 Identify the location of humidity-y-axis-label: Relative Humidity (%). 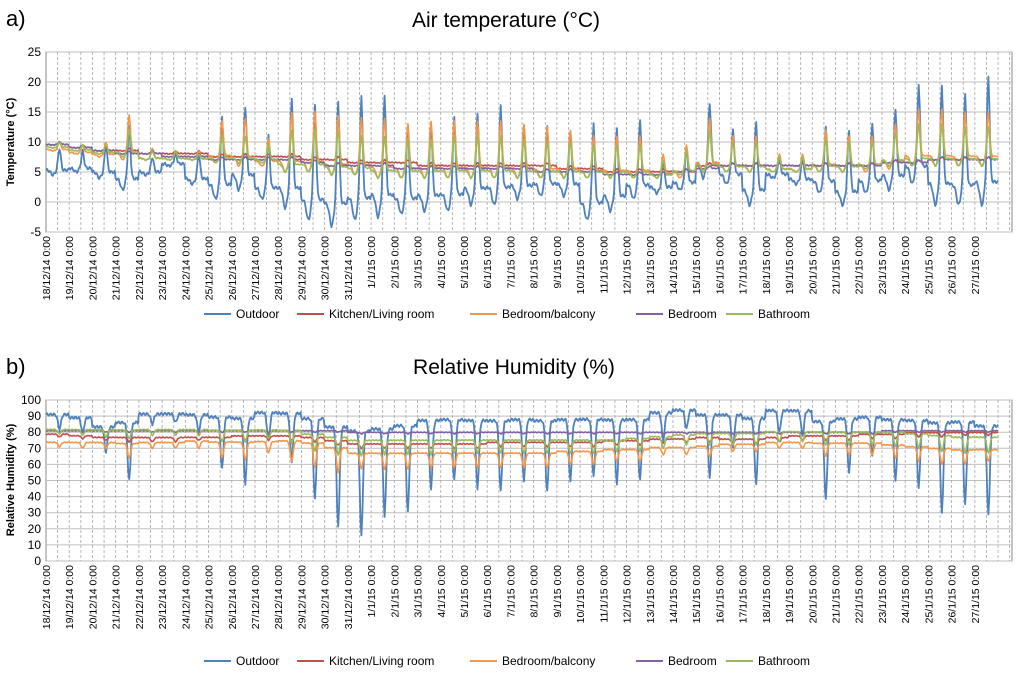
(11, 479).